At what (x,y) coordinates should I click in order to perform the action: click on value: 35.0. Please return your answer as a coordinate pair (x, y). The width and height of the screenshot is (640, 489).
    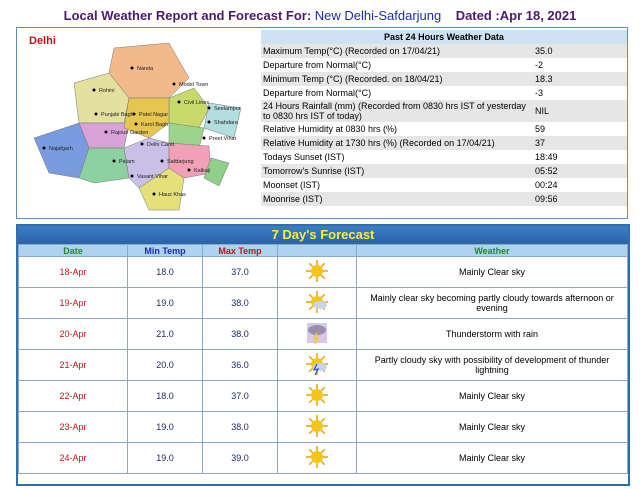
    Looking at the image, I should click on (580, 51).